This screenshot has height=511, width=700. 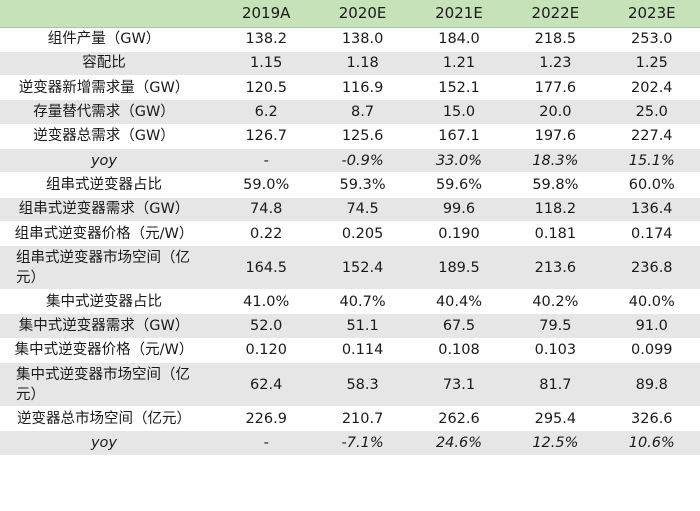 What do you see at coordinates (555, 88) in the screenshot?
I see `row-value: 177.6` at bounding box center [555, 88].